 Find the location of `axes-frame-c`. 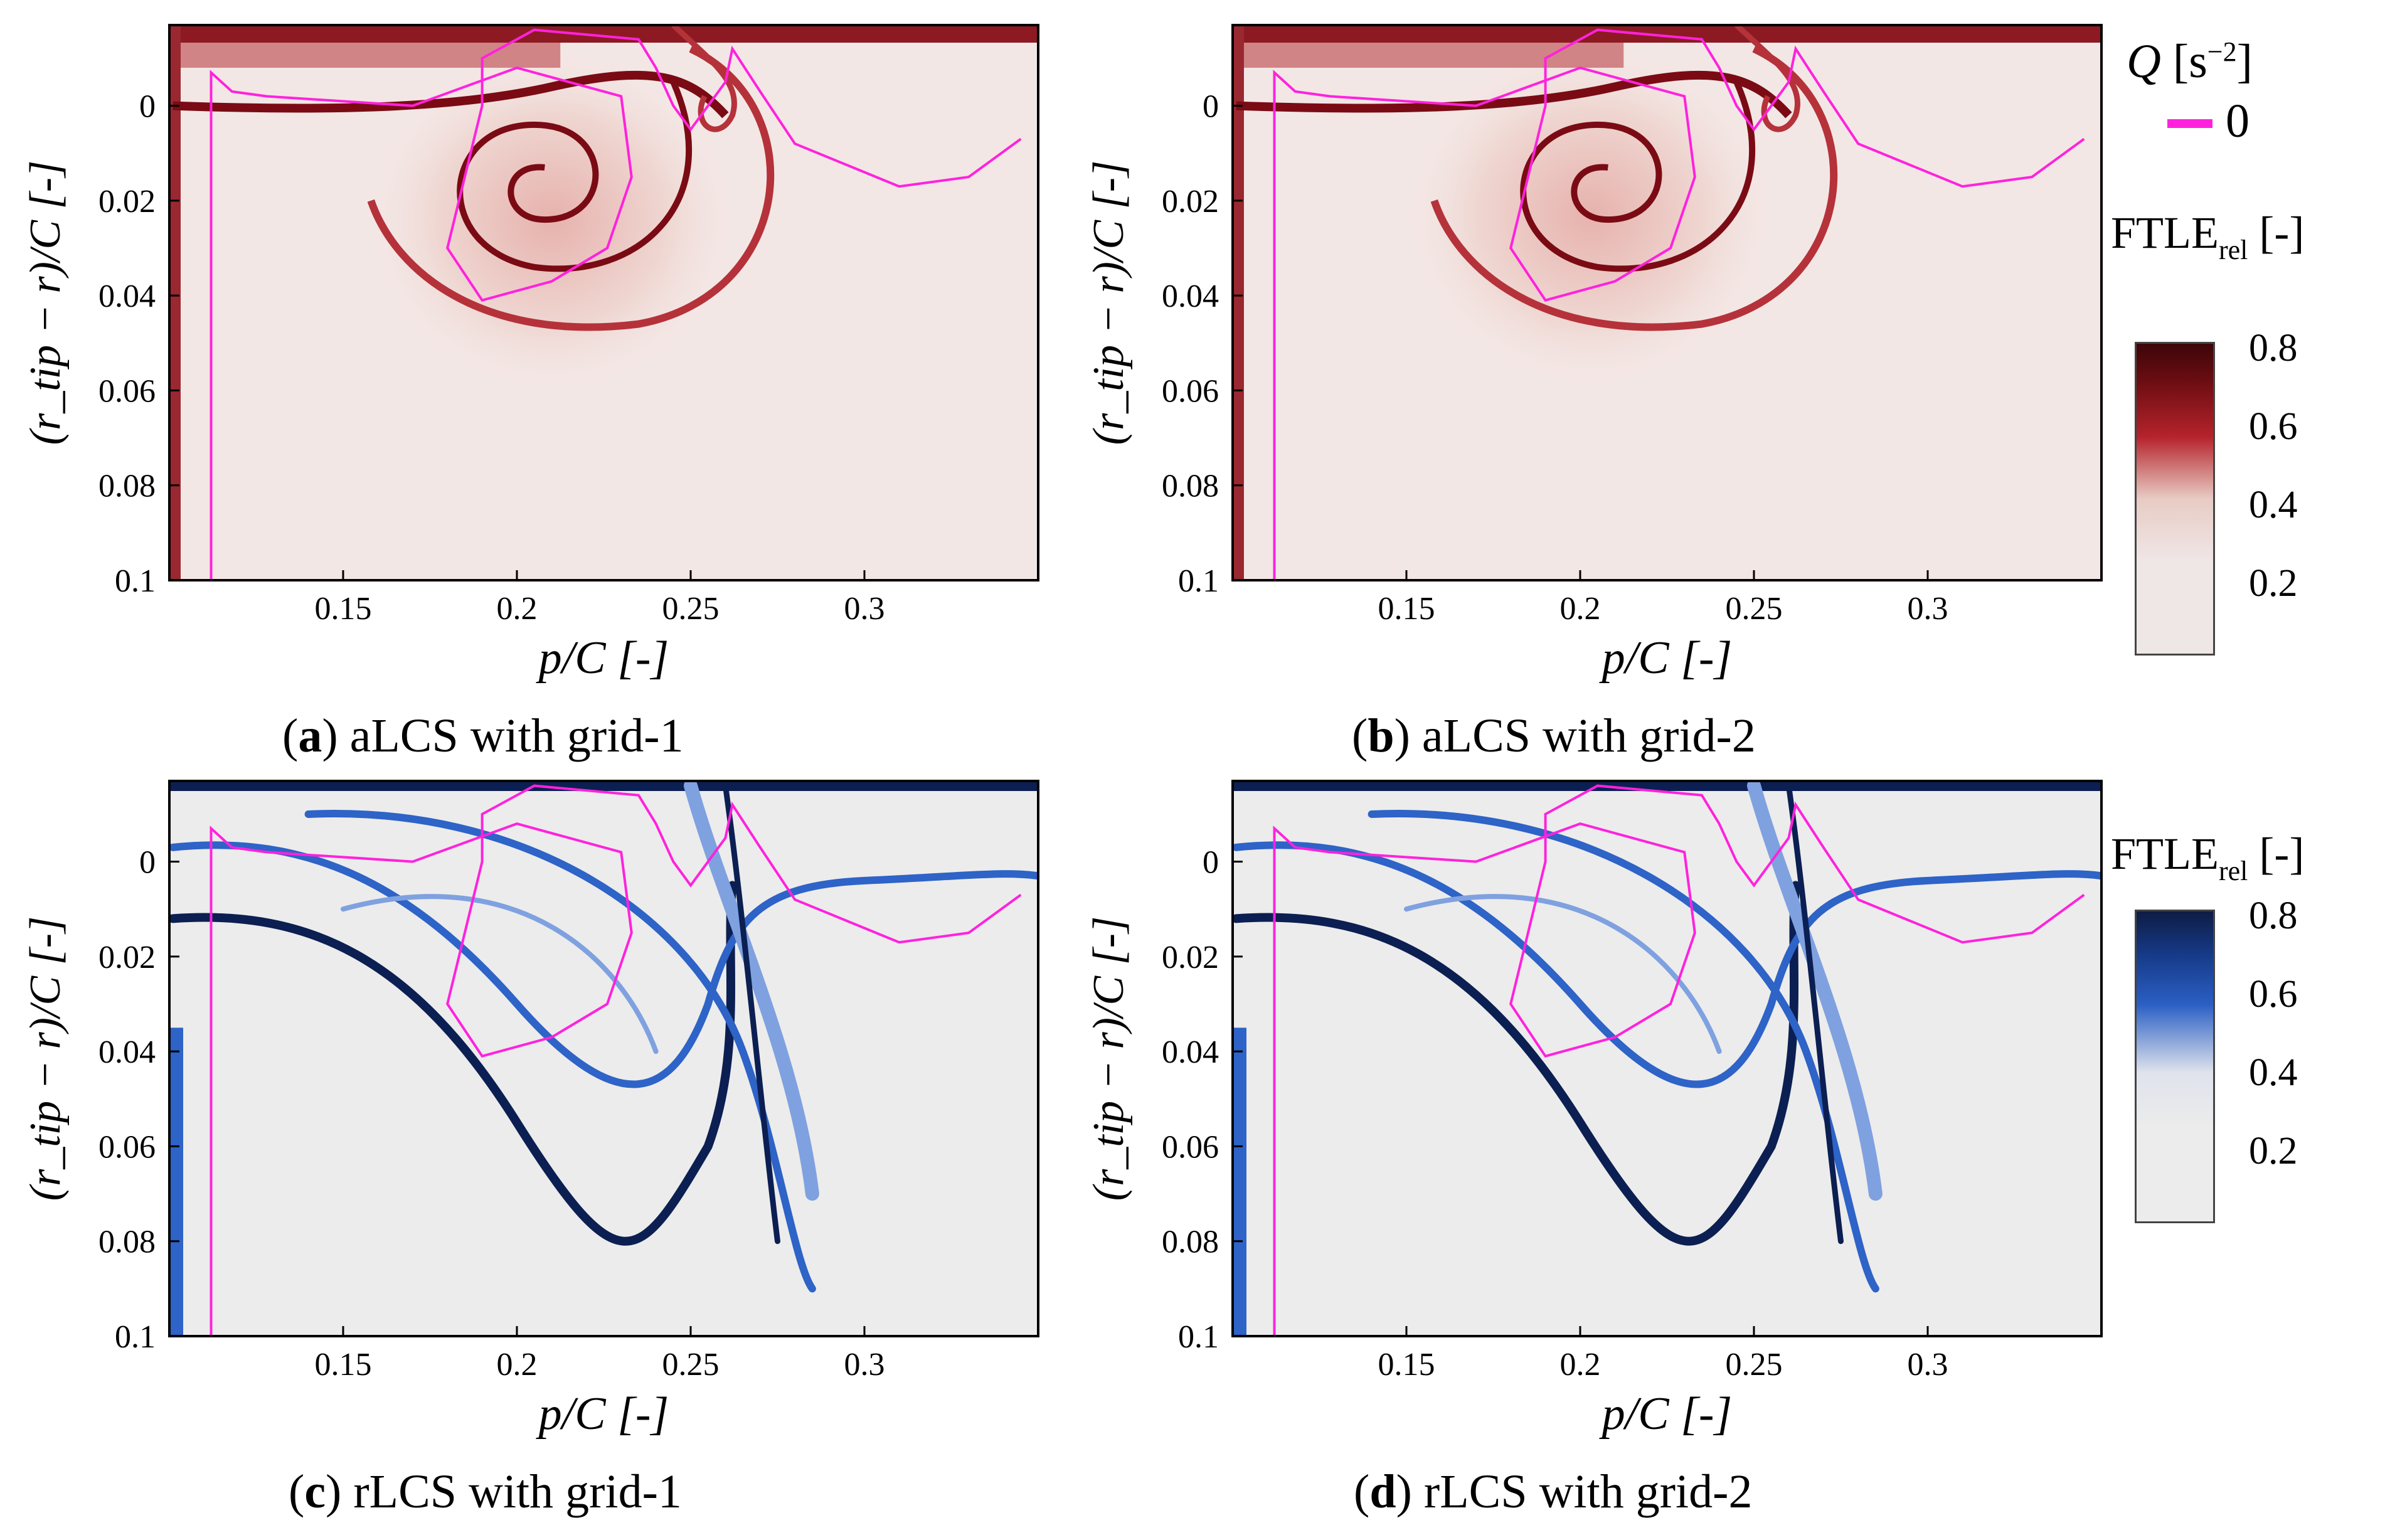

axes-frame-c is located at coordinates (603, 1058).